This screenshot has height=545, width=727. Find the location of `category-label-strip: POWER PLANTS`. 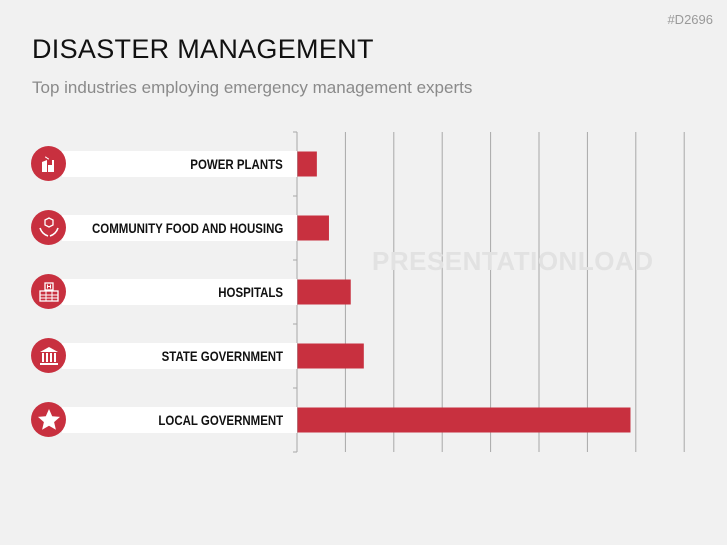

category-label-strip: POWER PLANTS is located at coordinates (179, 164).